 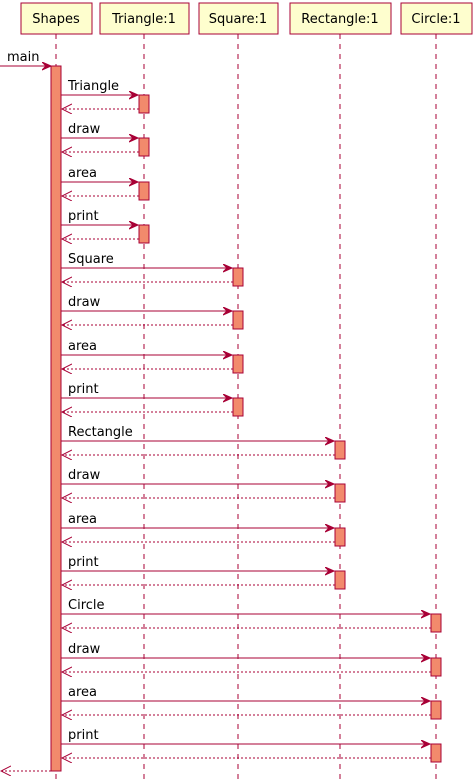 I want to click on message-label: Circle, so click(x=86, y=605).